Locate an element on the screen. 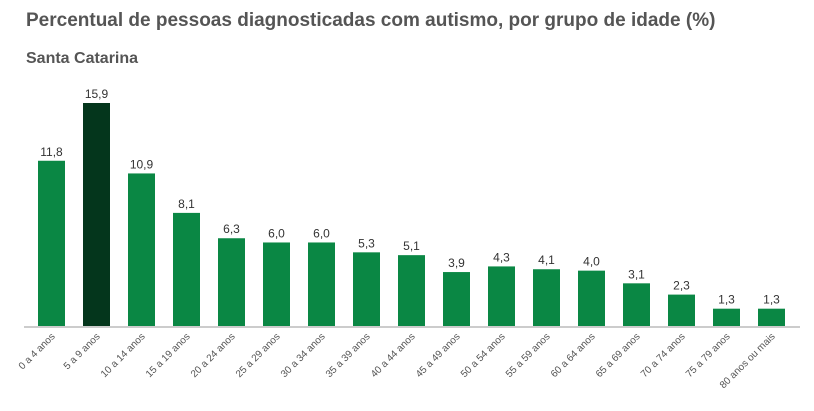 The width and height of the screenshot is (814, 411). x-tick-label: 35 a 39 anos is located at coordinates (348, 355).